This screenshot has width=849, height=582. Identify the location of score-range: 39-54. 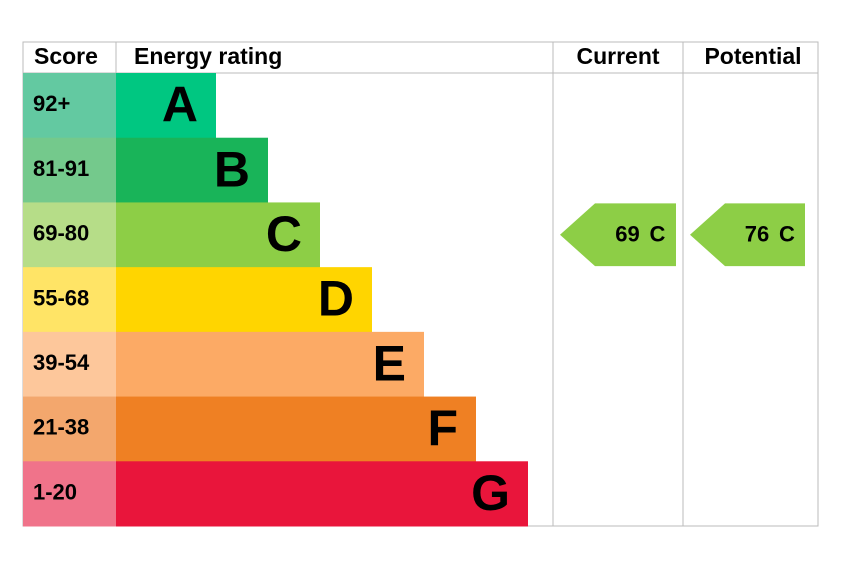
(61, 362).